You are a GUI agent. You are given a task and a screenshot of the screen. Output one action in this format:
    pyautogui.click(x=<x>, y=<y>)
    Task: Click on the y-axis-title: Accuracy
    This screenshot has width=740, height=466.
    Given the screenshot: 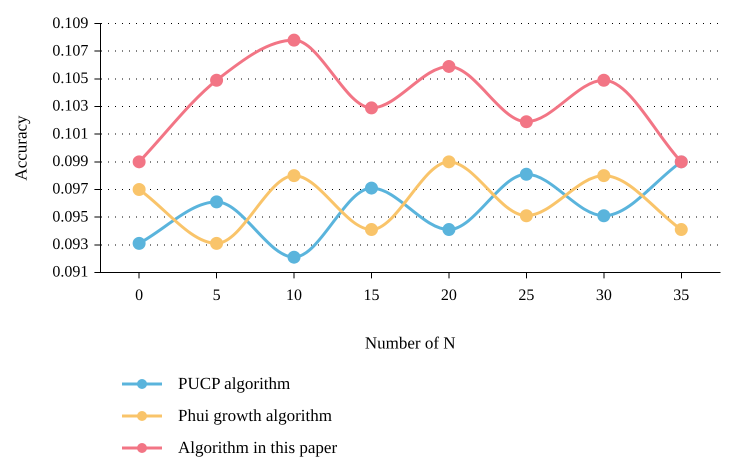 What is the action you would take?
    pyautogui.click(x=21, y=147)
    